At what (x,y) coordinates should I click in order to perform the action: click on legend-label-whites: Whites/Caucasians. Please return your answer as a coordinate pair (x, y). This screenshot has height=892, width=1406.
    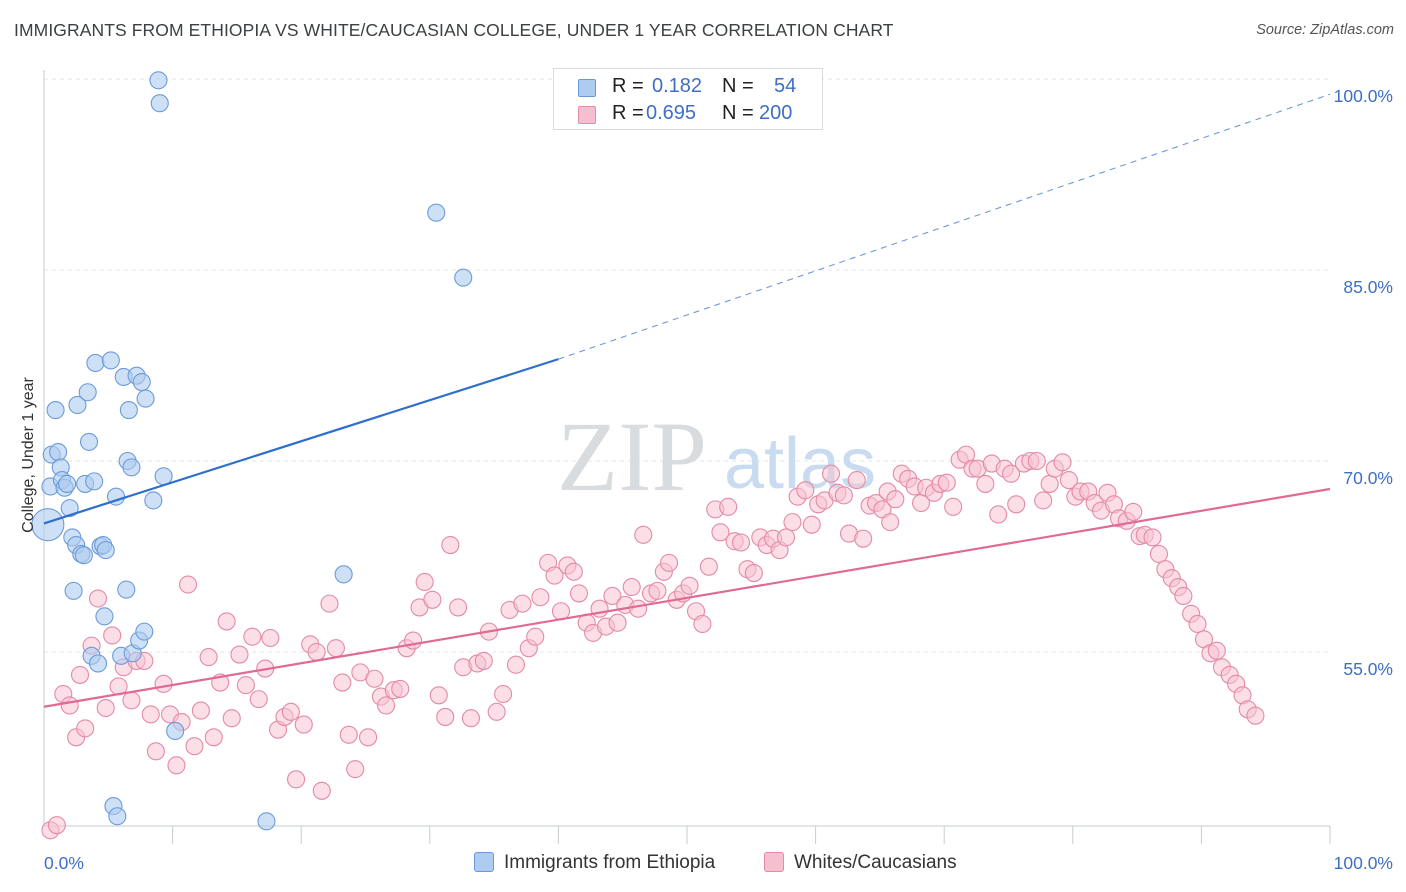
    Looking at the image, I should click on (875, 862).